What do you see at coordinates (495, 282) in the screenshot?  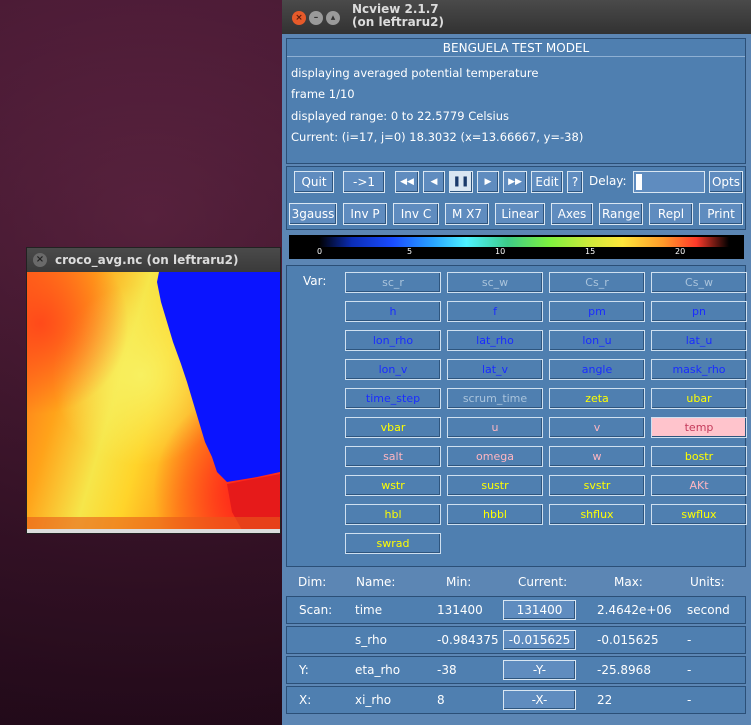 I see `variable-button-sc-w: sc_w` at bounding box center [495, 282].